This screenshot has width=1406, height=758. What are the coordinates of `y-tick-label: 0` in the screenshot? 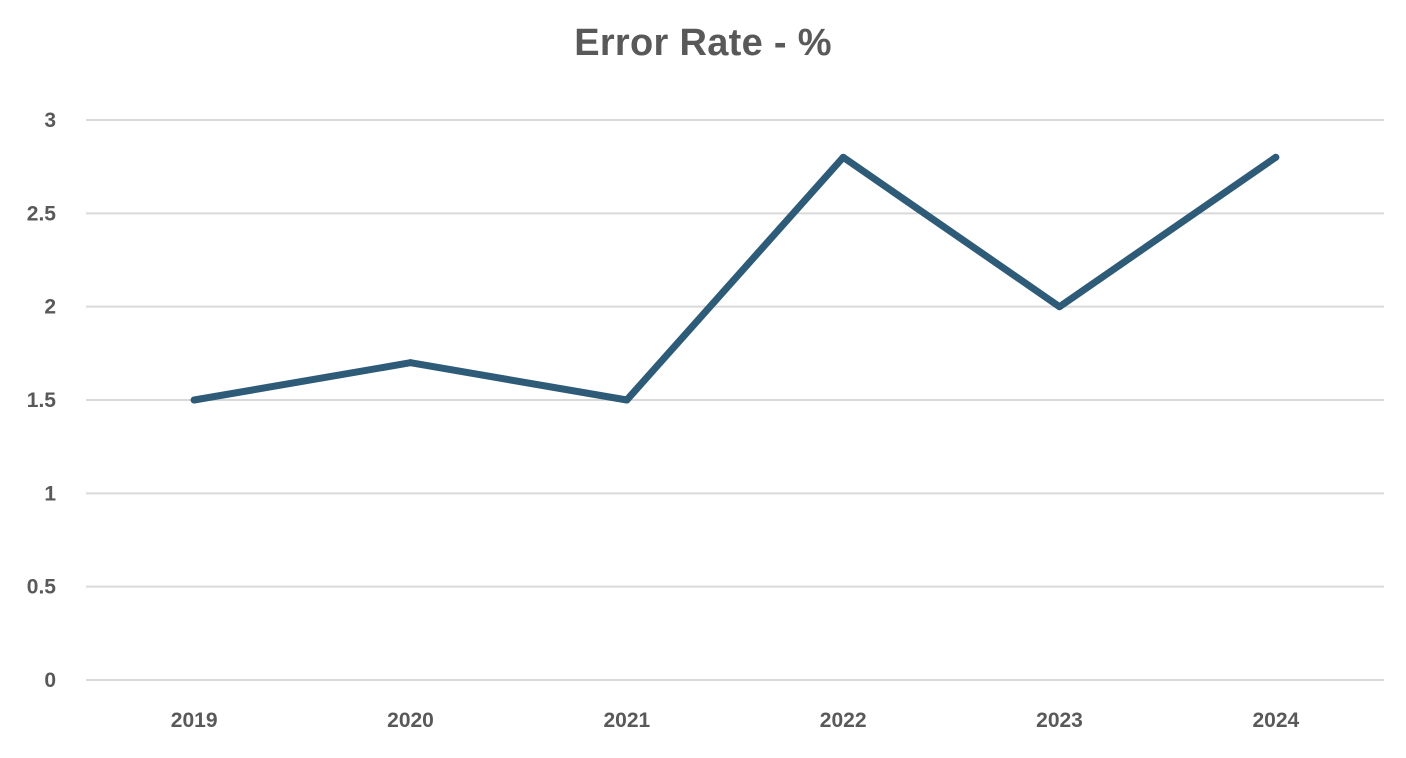 It's located at (50, 680).